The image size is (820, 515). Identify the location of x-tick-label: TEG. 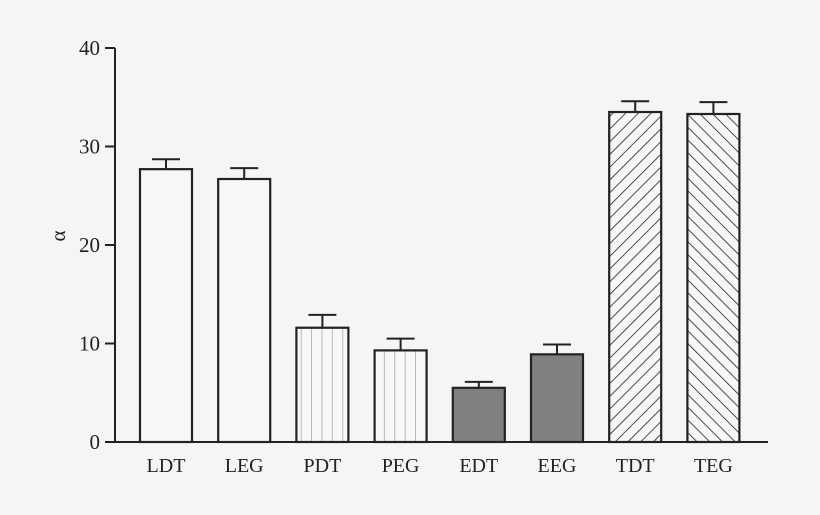
(713, 466).